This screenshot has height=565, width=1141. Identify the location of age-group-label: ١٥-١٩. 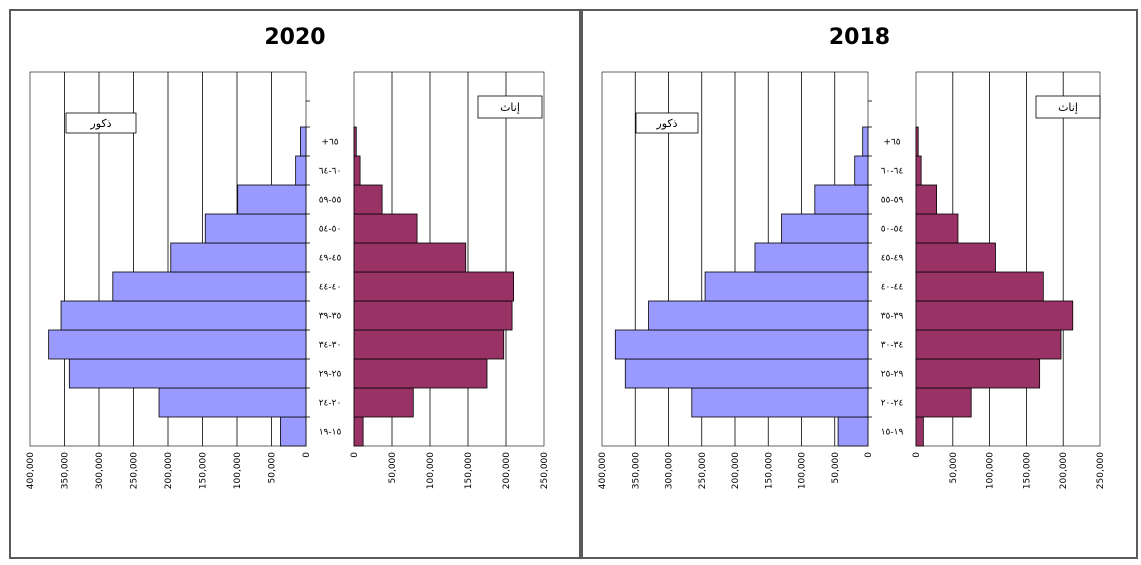
(330, 433).